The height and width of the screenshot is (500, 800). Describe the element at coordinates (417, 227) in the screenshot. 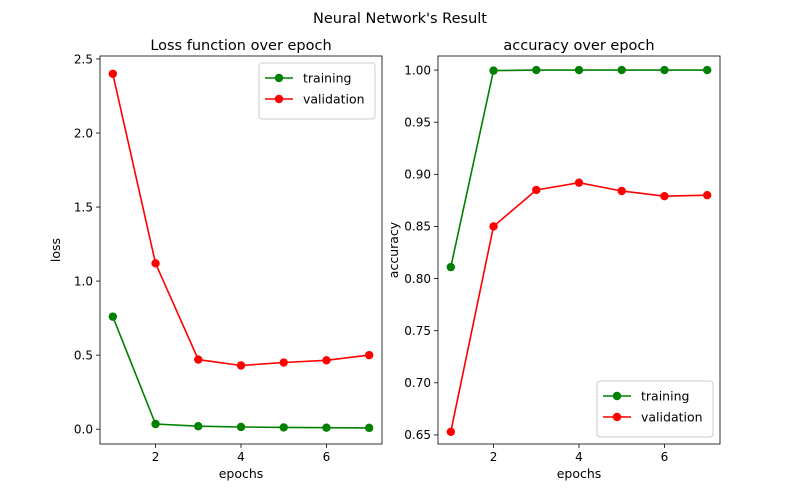

I see `y-tick-label: 0.85` at that location.